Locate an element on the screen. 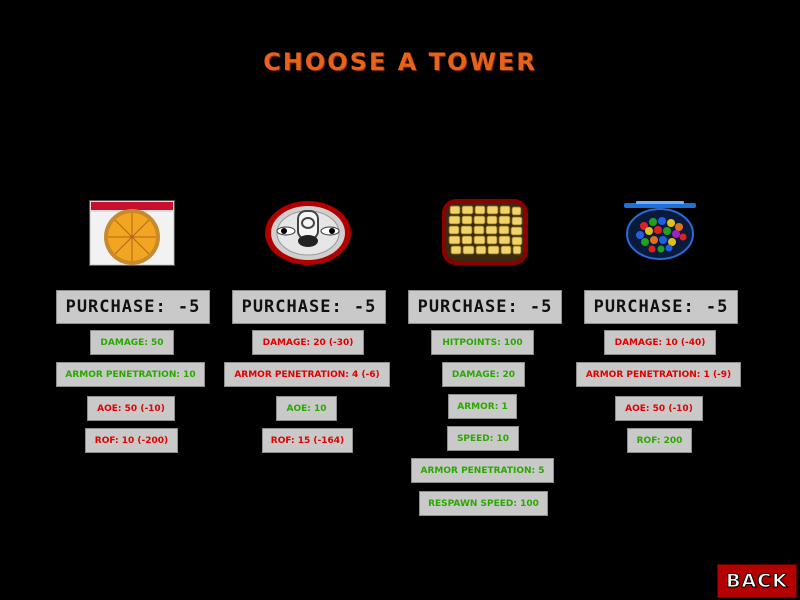 The width and height of the screenshot is (800, 600). stat-armor: ARMOR: 1 is located at coordinates (482, 406).